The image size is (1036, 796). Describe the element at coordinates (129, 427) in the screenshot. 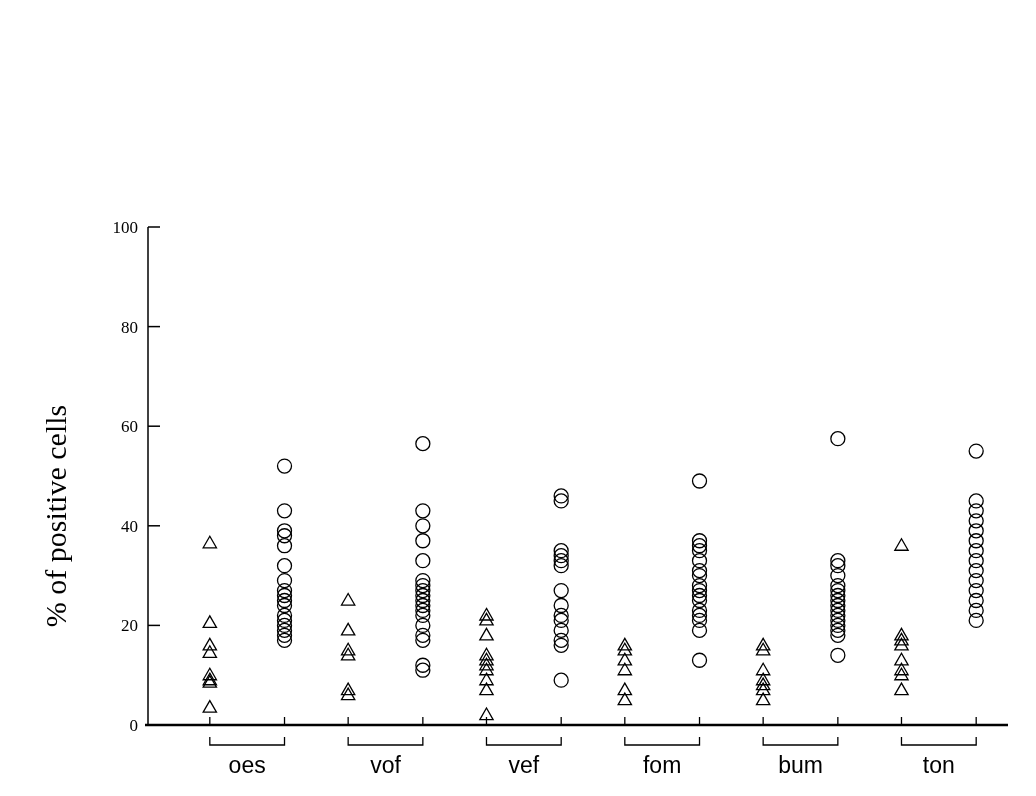

I see `y-tick-label: 60` at that location.